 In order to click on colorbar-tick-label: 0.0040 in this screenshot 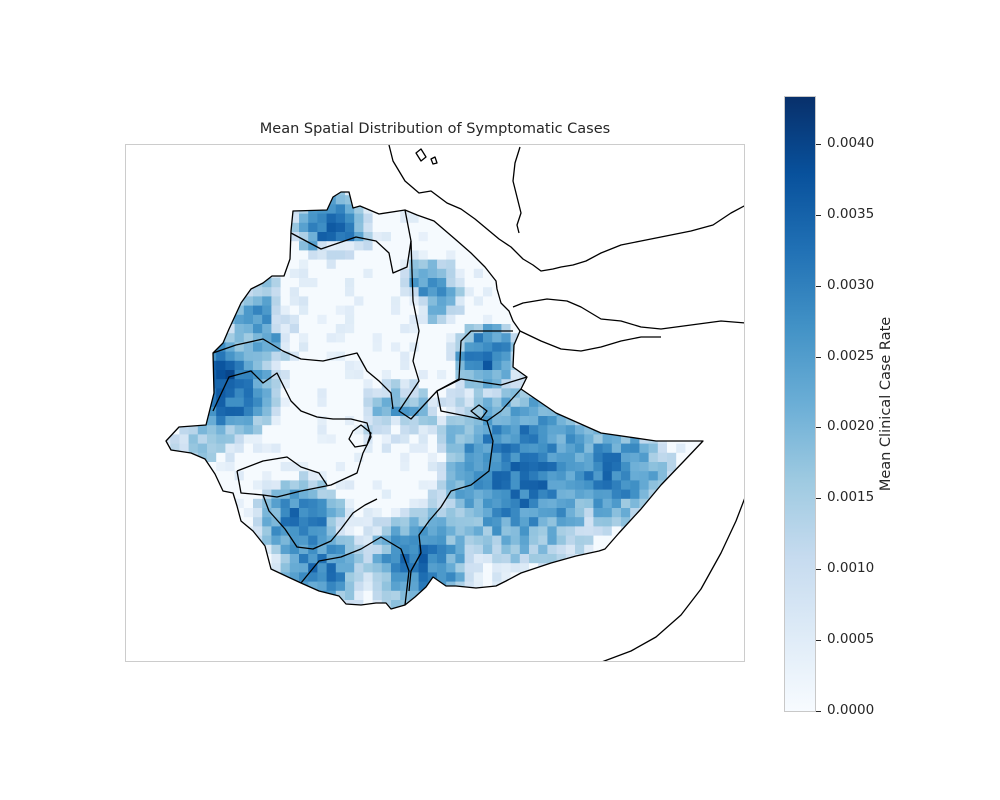, I will do `click(851, 142)`.